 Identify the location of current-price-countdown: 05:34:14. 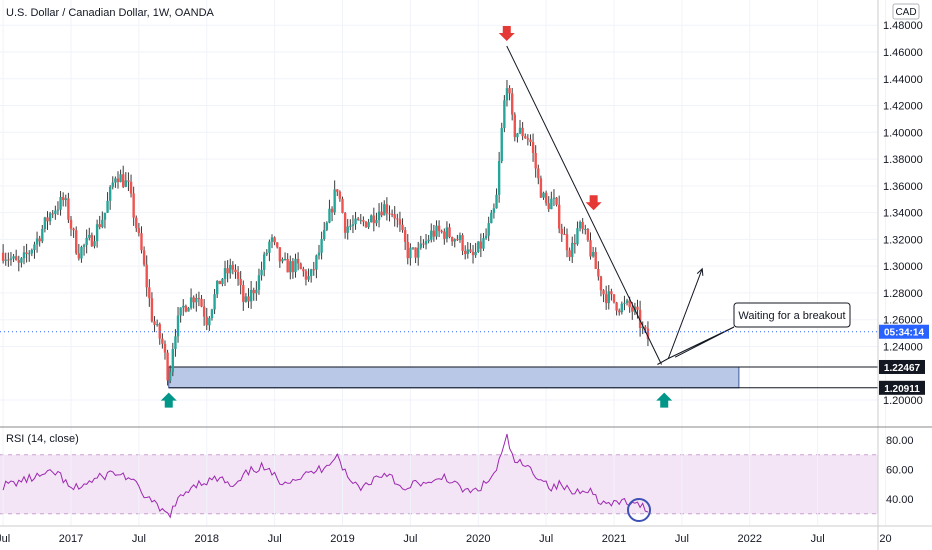
(904, 333).